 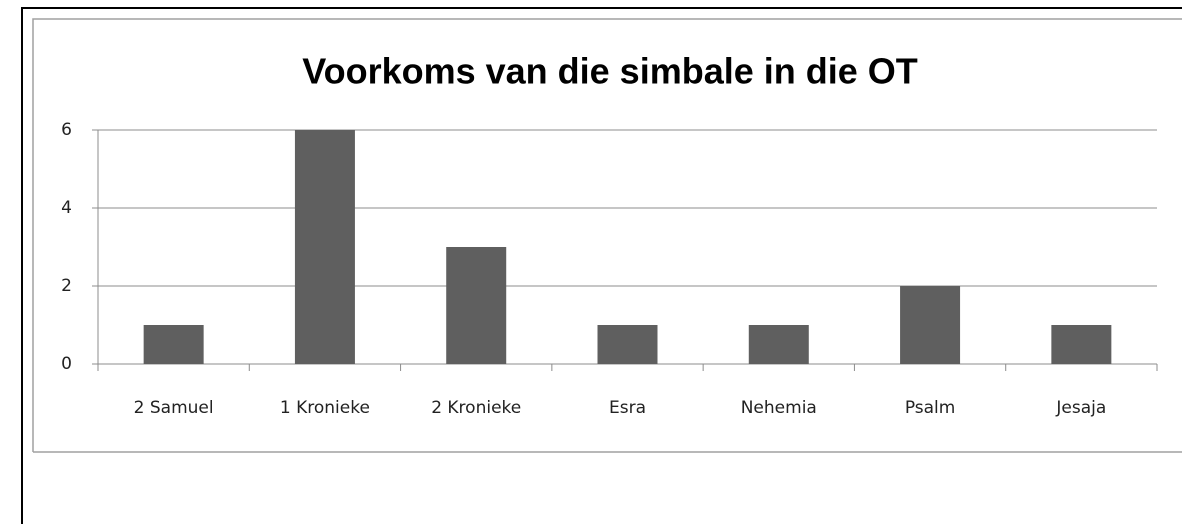 What do you see at coordinates (476, 408) in the screenshot?
I see `x-tick-label: 2 Kronieke` at bounding box center [476, 408].